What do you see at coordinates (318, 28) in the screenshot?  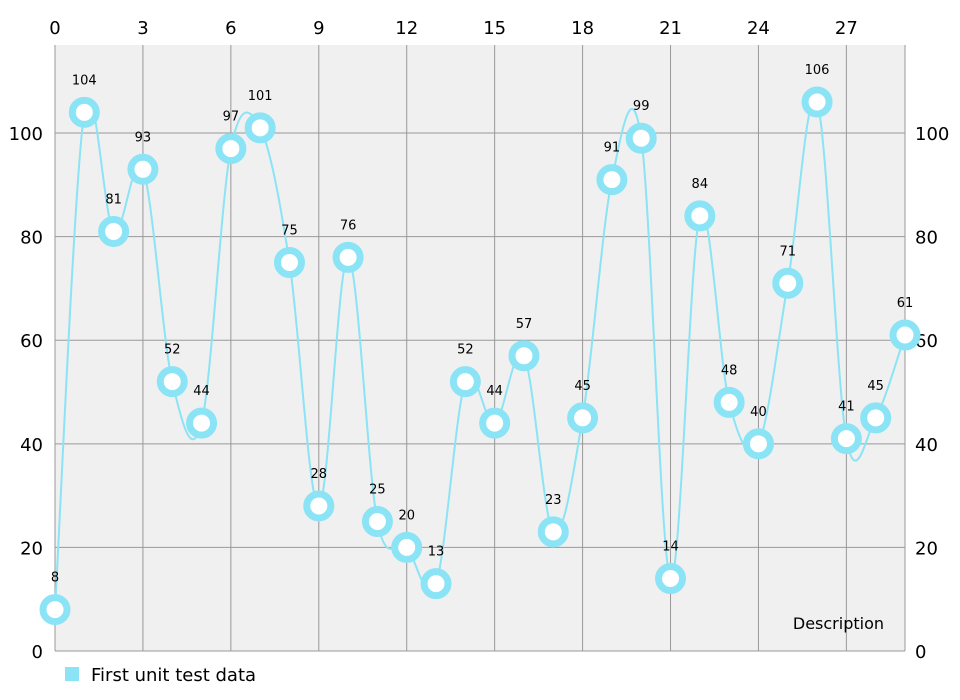 I see `x-tick-label: 9` at bounding box center [318, 28].